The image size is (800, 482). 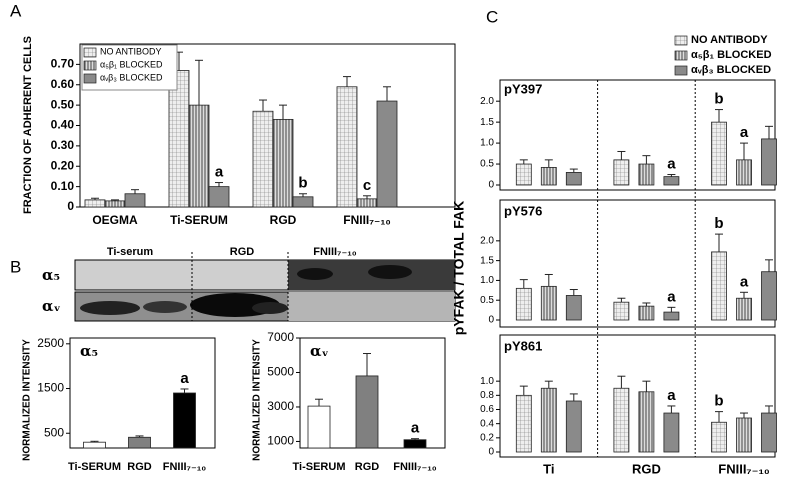 I want to click on y-tick-label: 7000, so click(x=280, y=337).